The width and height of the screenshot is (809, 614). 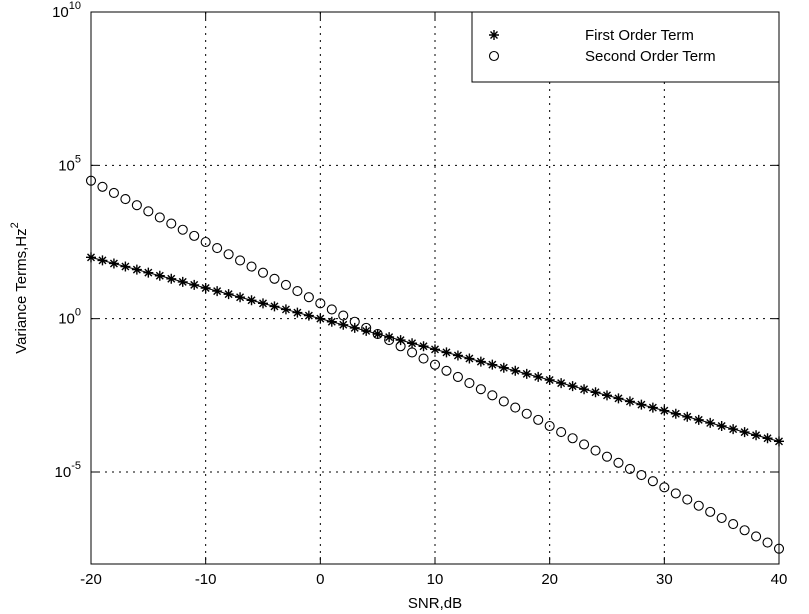 I want to click on y-tick-label: 10⁻⁵, so click(x=68, y=470).